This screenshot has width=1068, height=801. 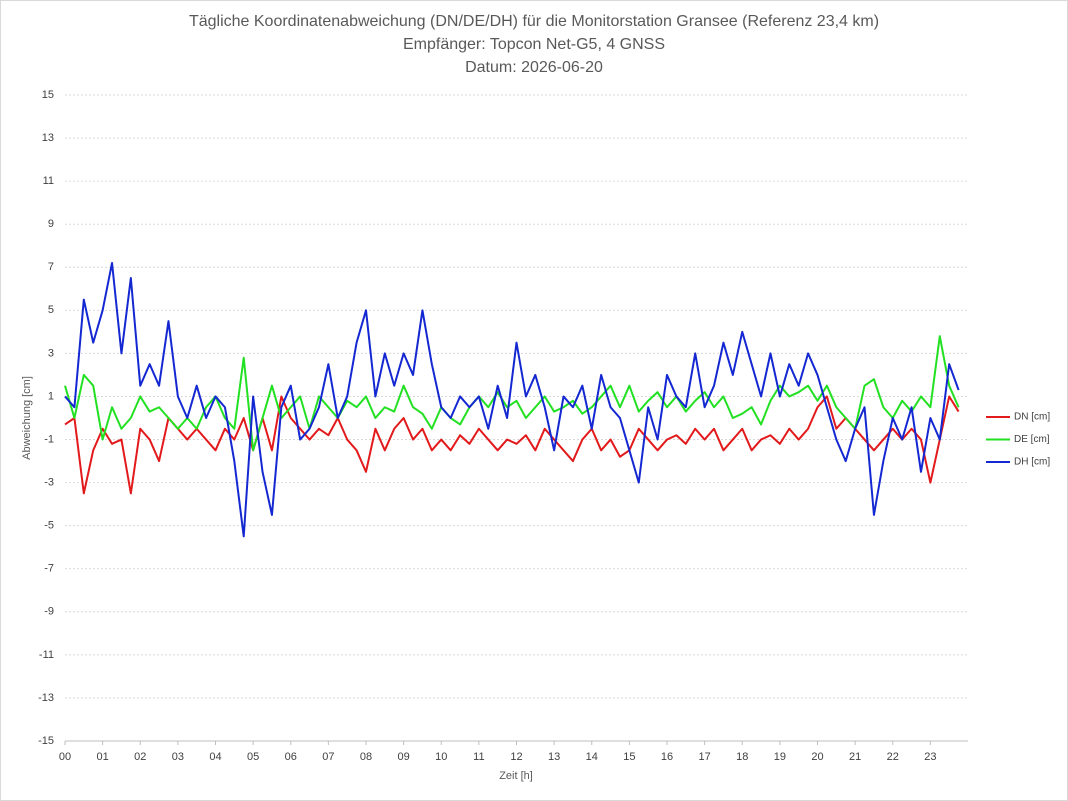 What do you see at coordinates (65, 757) in the screenshot?
I see `x-tick-label: 00` at bounding box center [65, 757].